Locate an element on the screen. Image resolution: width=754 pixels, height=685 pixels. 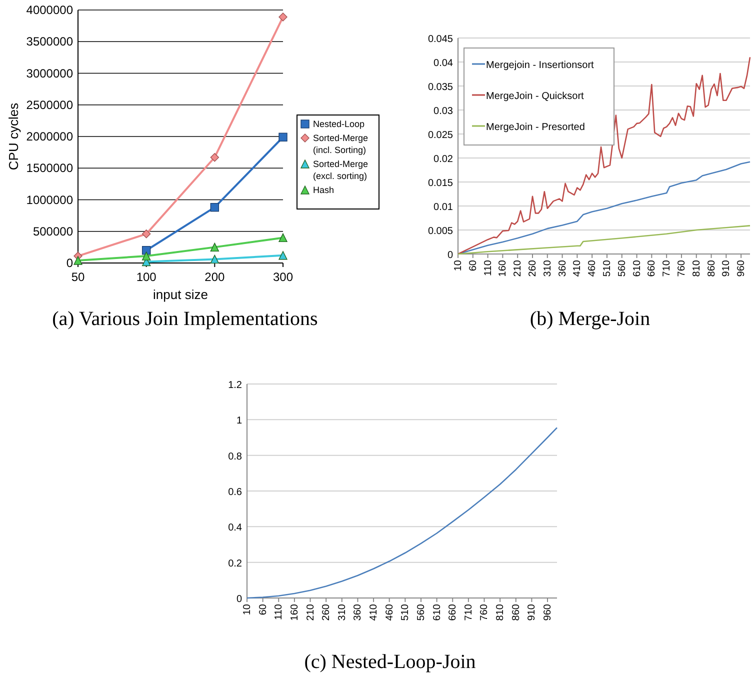
legend-label: Sorted-Merge (incl. Sorting) is located at coordinates (340, 144).